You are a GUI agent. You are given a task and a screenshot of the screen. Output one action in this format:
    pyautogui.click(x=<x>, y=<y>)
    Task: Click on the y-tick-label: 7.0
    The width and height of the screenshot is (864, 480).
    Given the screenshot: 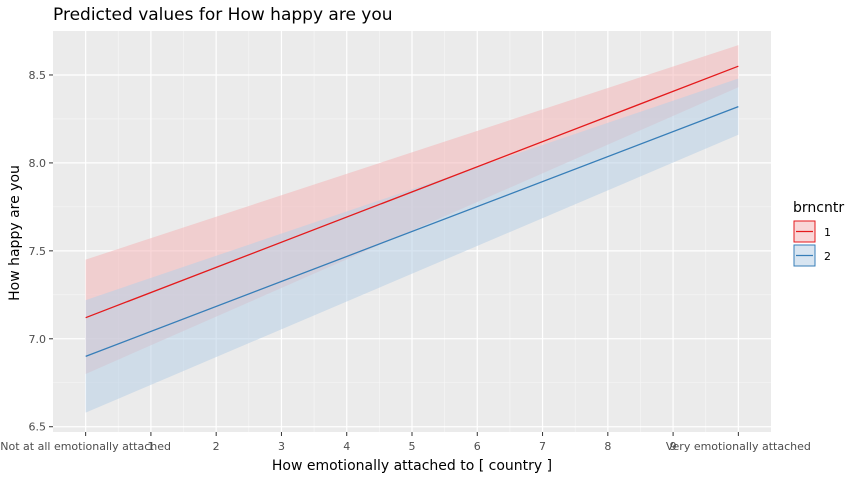 What is the action you would take?
    pyautogui.click(x=38, y=339)
    